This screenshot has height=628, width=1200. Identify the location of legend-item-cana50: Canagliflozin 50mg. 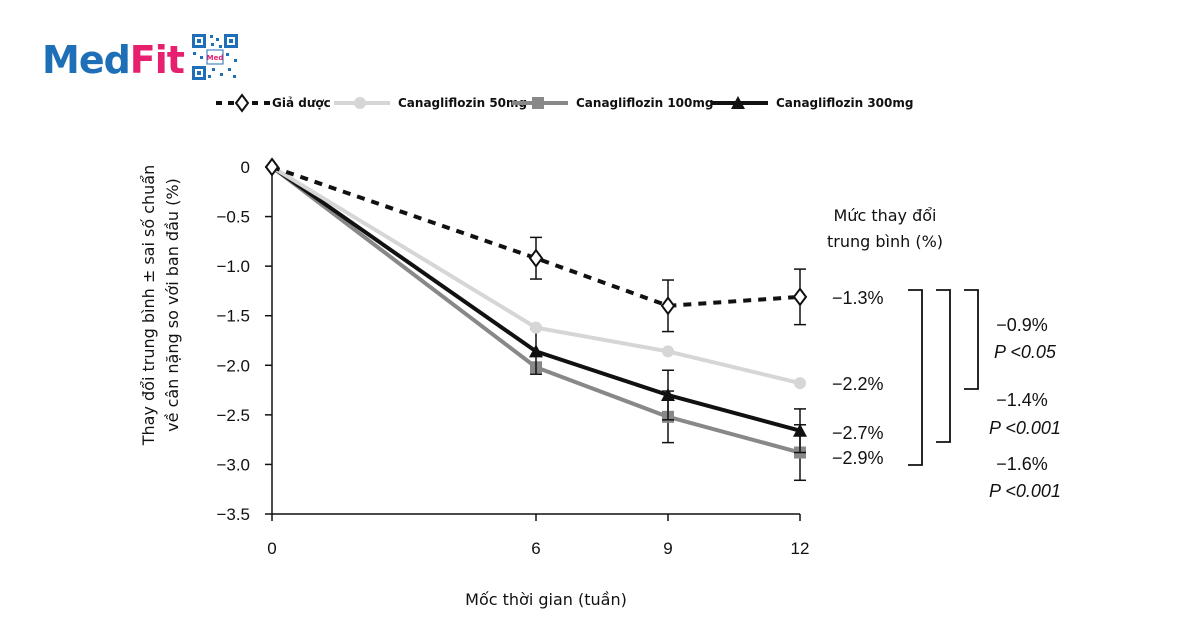
(430, 103).